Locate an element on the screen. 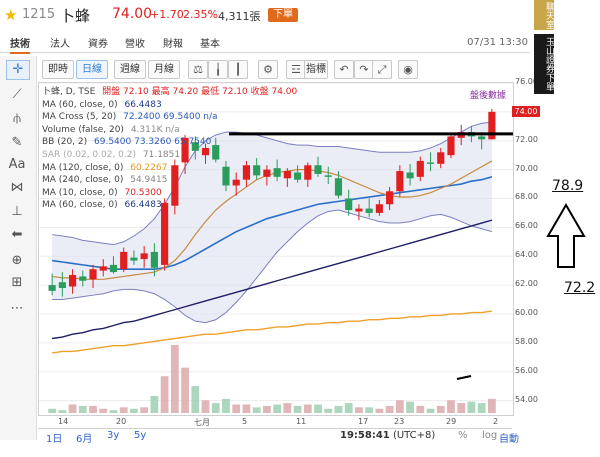 This screenshot has height=457, width=600. tab-institutional: 法人 is located at coordinates (60, 44).